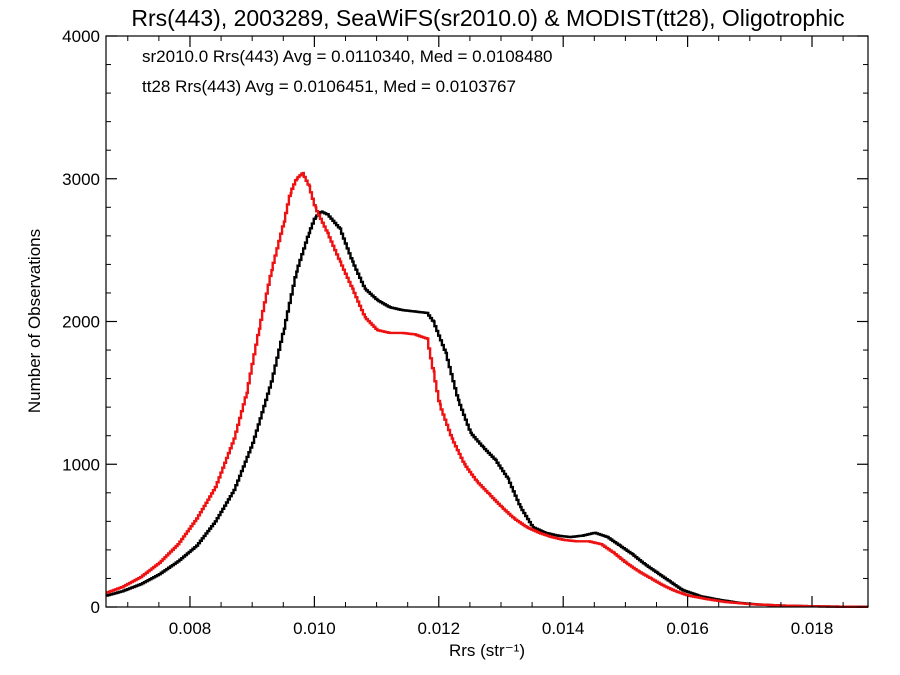 The height and width of the screenshot is (675, 900). Describe the element at coordinates (563, 628) in the screenshot. I see `x-tick-label: 0.014` at that location.